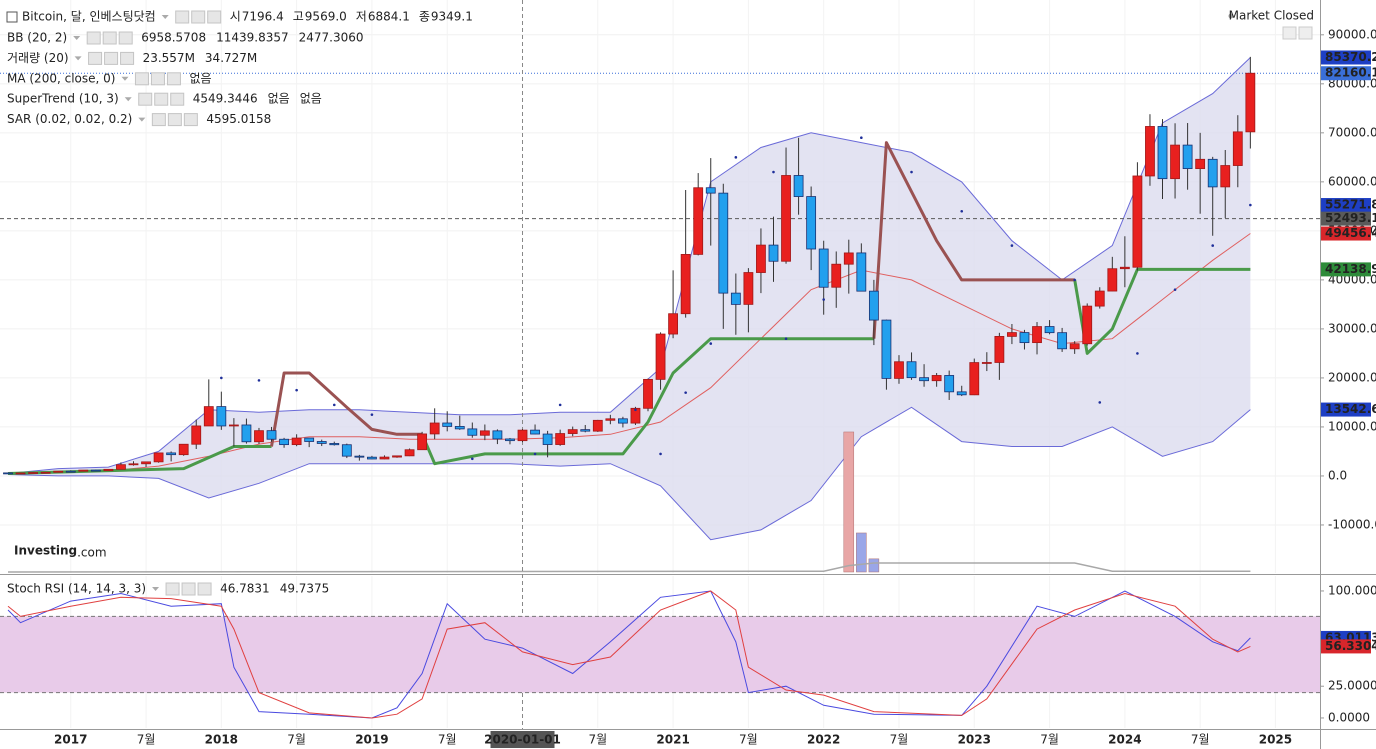 This screenshot has height=749, width=1376. What do you see at coordinates (252, 38) in the screenshot?
I see `indicator-value: 11439.8357` at bounding box center [252, 38].